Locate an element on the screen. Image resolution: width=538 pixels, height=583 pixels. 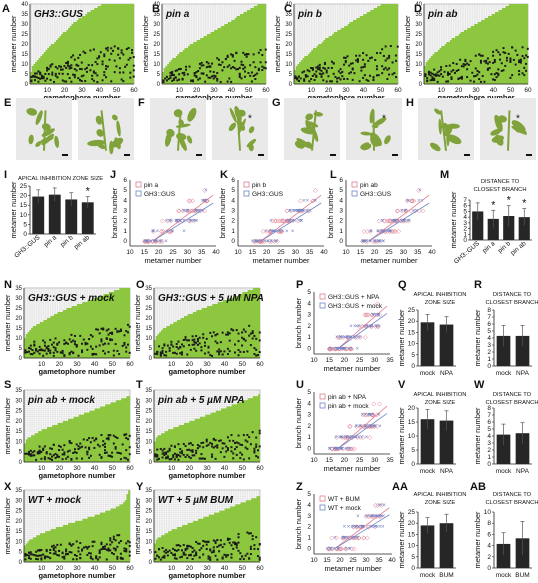
y-tick-label: 30 is located at coordinates (156, 25).